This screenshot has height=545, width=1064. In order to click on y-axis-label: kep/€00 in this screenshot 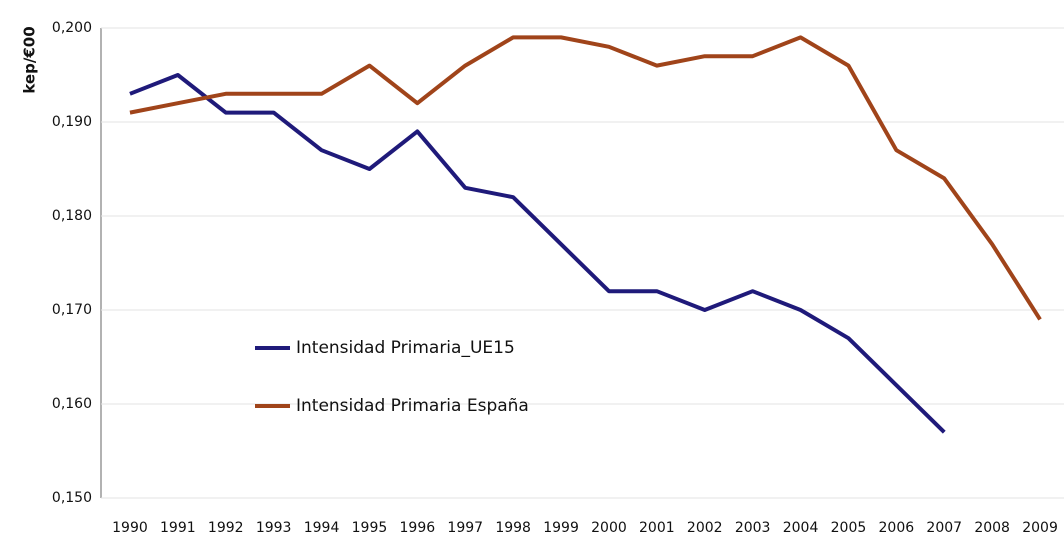, I will do `click(30, 59)`.